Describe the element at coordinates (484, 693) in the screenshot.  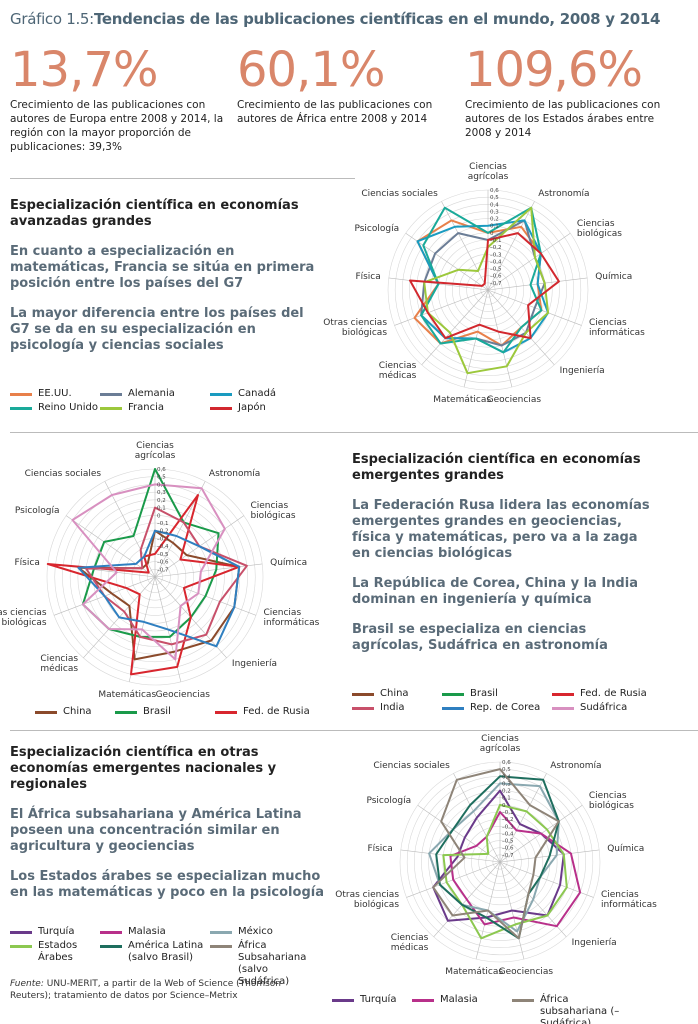
I see `legend-label: Brasil` at that location.